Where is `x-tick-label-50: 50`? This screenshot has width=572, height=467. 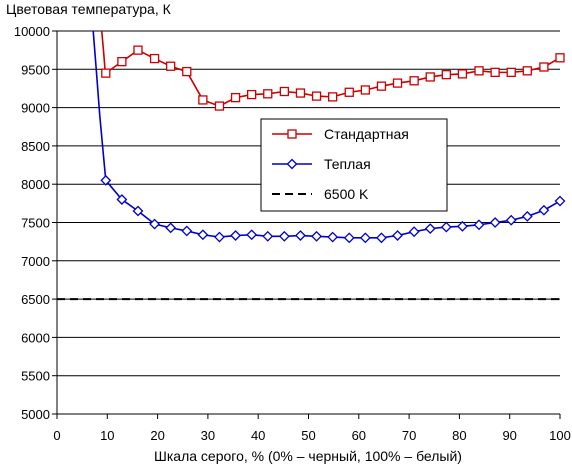
x-tick-label-50: 50 is located at coordinates (308, 435).